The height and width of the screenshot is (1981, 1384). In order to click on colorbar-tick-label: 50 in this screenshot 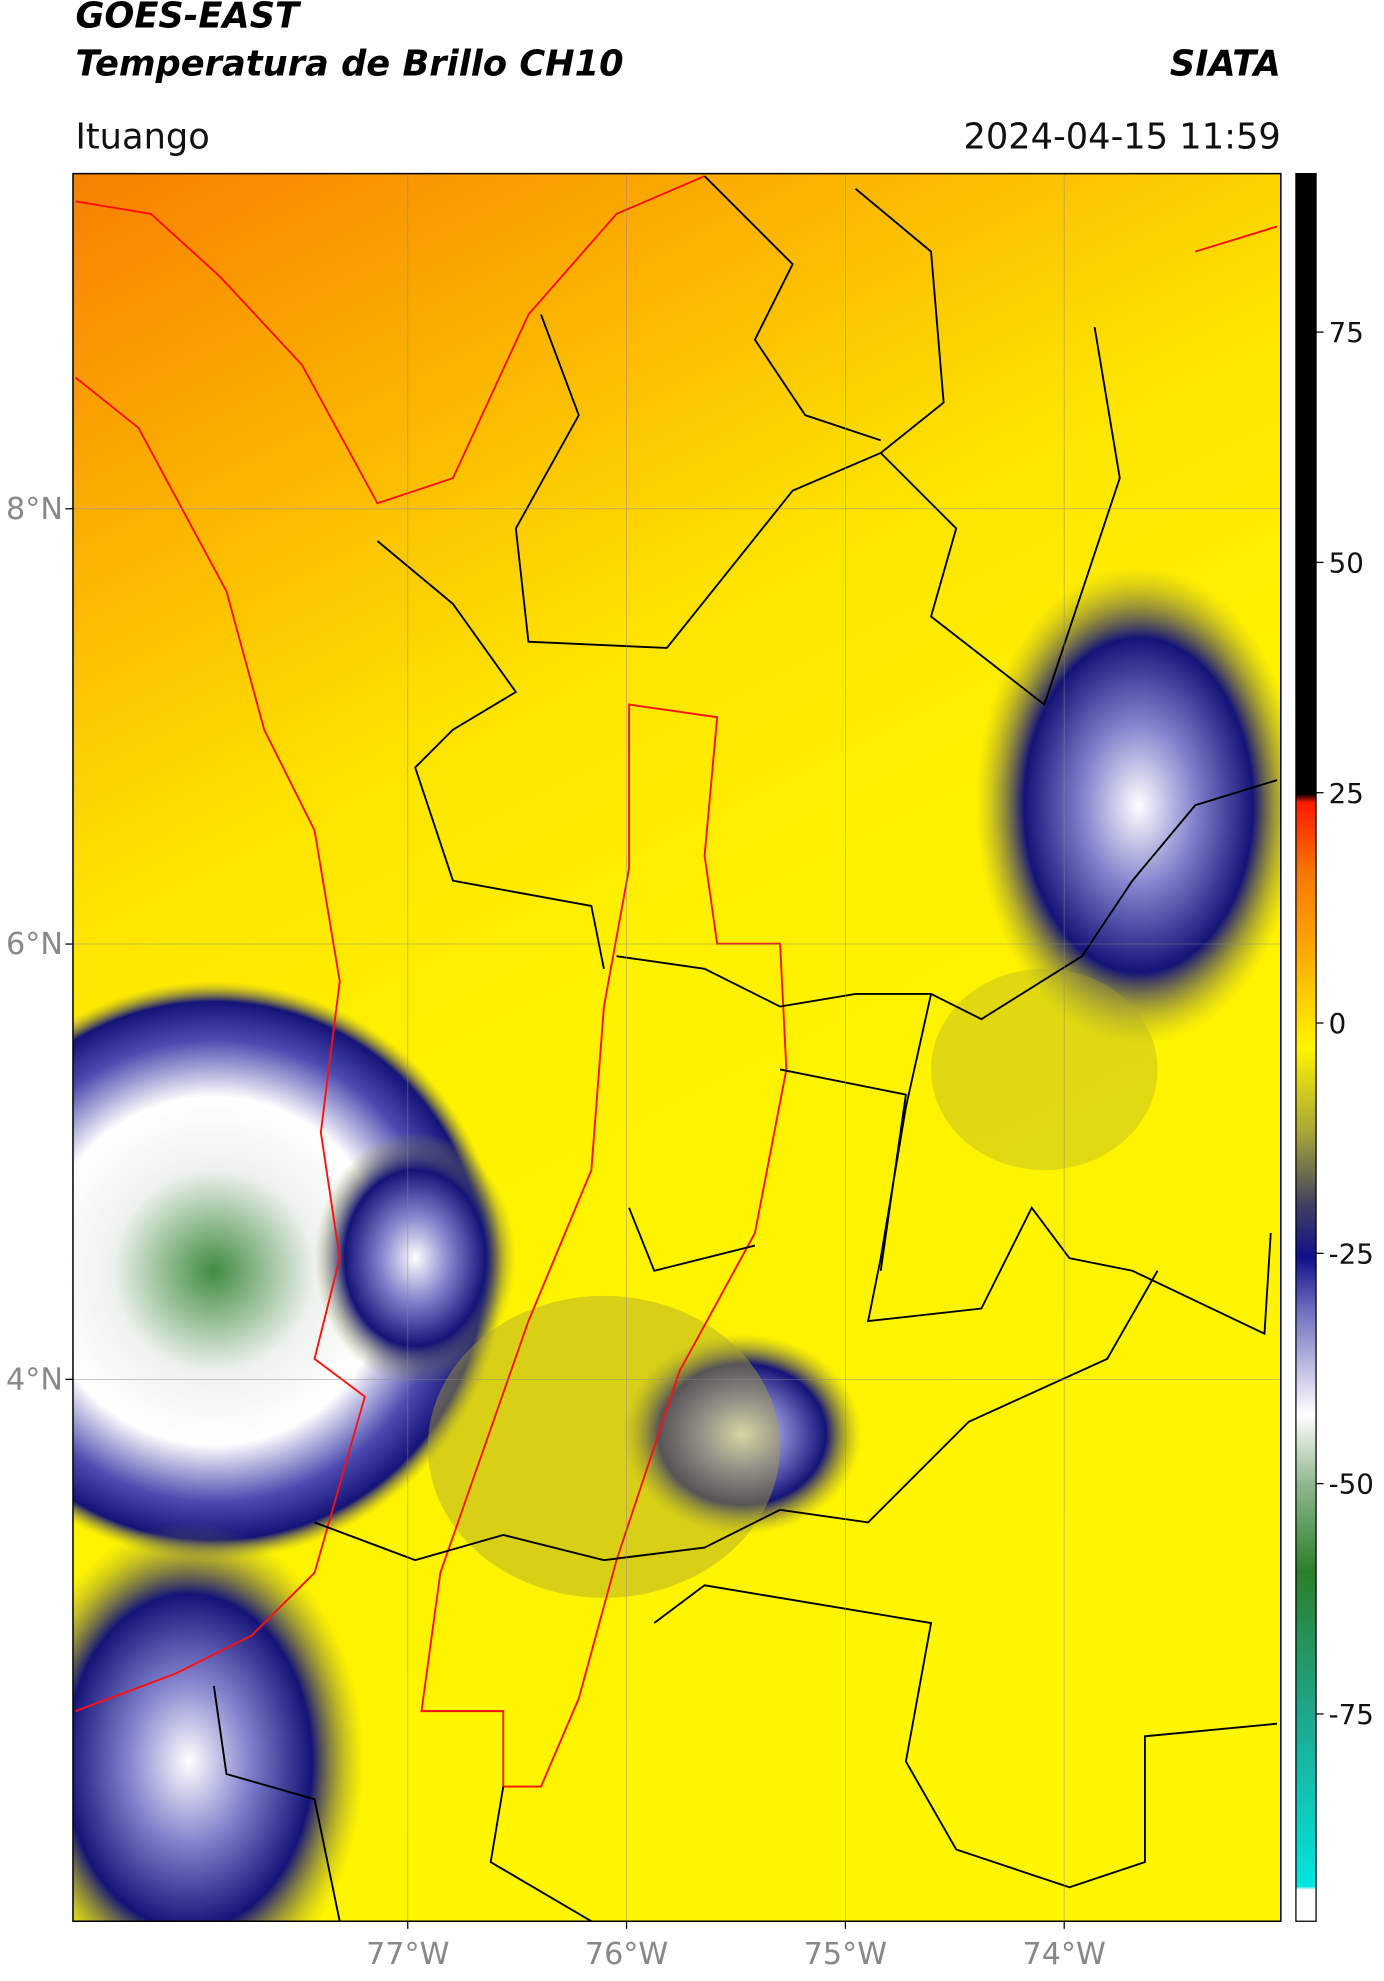, I will do `click(1346, 562)`.